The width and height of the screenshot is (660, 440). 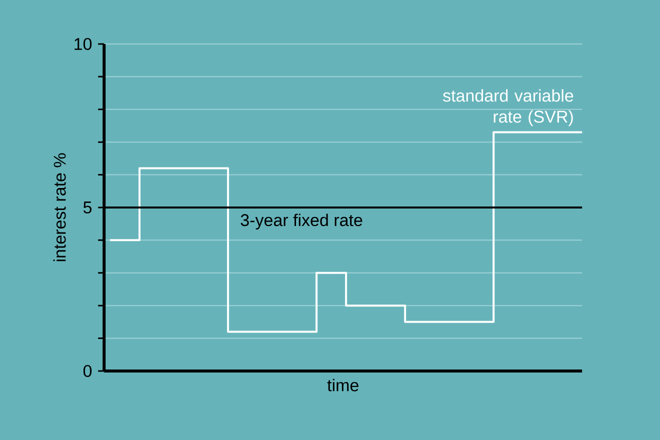 What do you see at coordinates (87, 208) in the screenshot?
I see `y-tick-label: 5` at bounding box center [87, 208].